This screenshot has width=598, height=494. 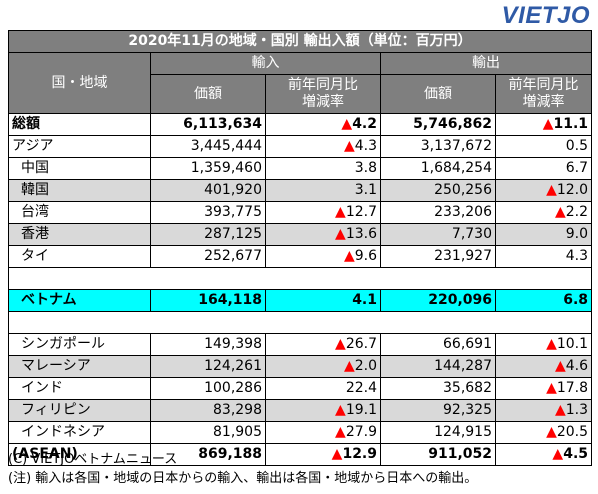 What do you see at coordinates (208, 190) in the screenshot?
I see `import-value-cell: 401,920` at bounding box center [208, 190].